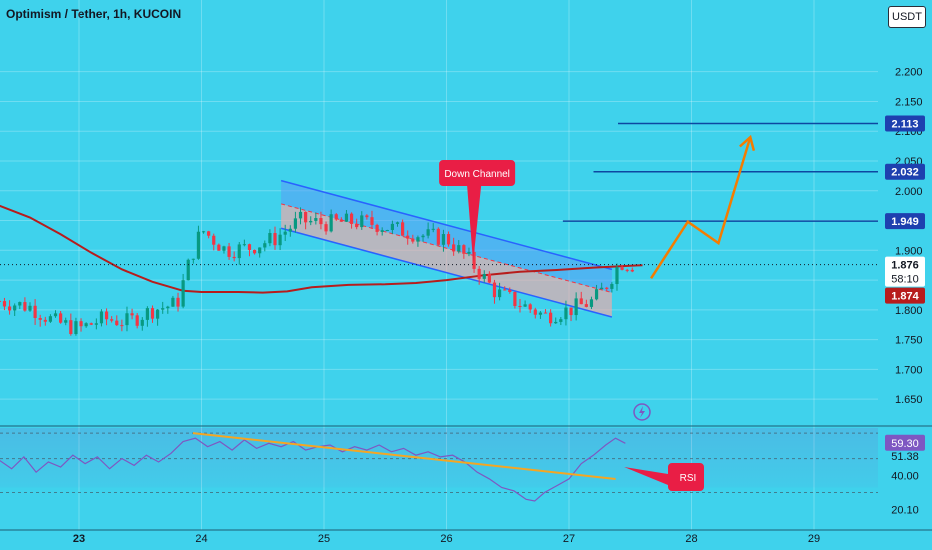 This screenshot has height=550, width=932. What do you see at coordinates (691, 539) in the screenshot?
I see `time-tick-label: 28` at bounding box center [691, 539].